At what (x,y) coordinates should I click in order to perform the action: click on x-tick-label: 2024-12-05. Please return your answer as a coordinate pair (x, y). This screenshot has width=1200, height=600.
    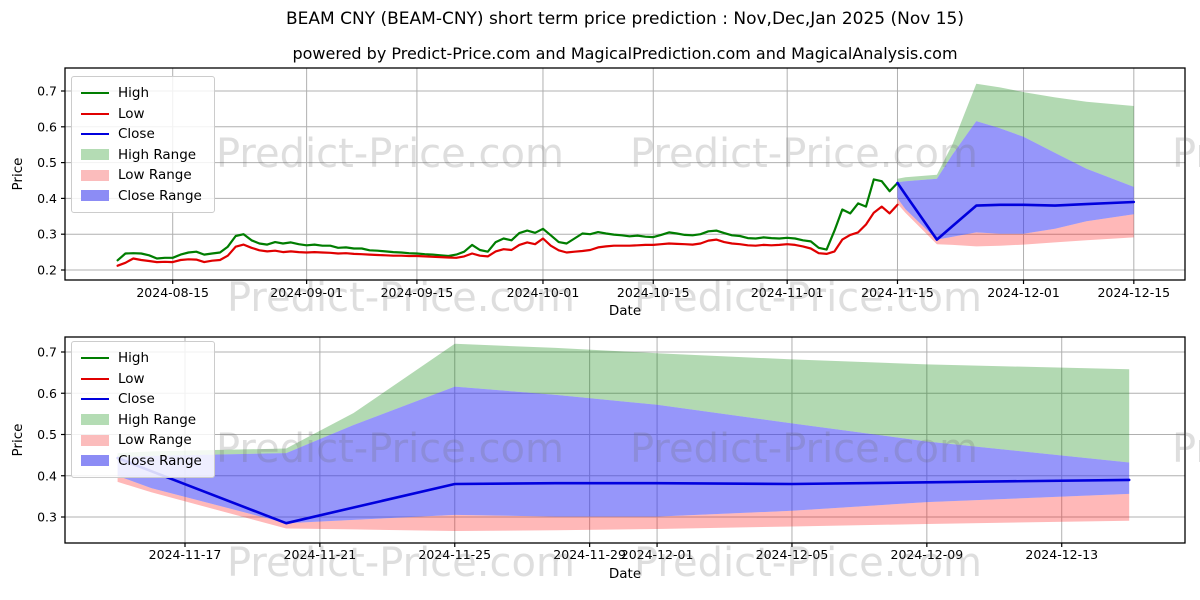
    Looking at the image, I should click on (792, 554).